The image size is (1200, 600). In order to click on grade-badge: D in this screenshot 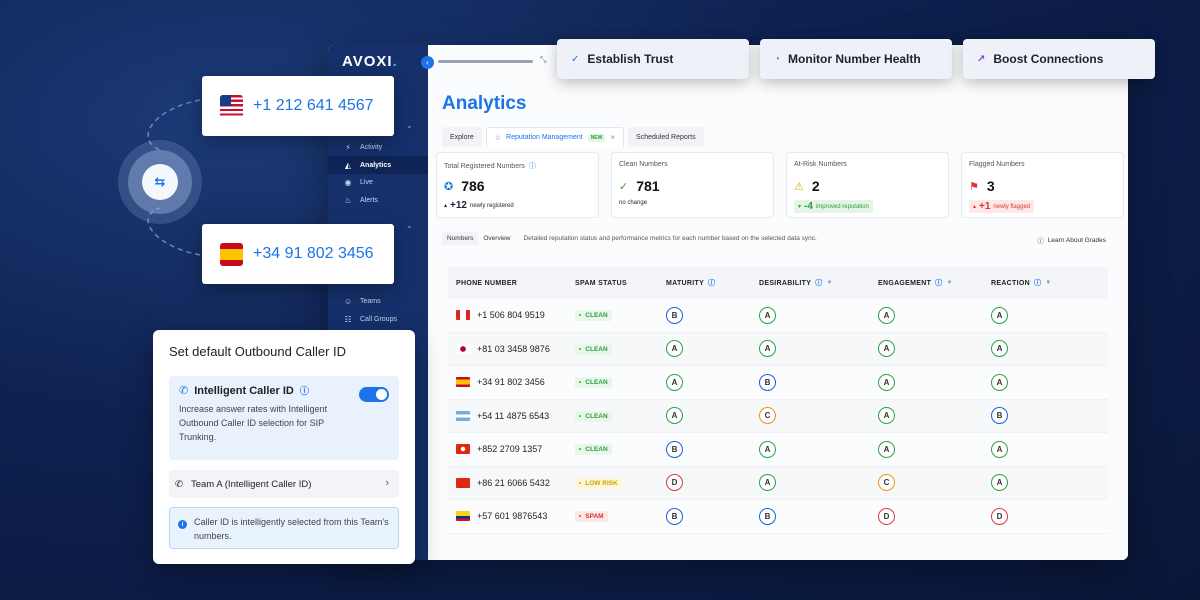, I will do `click(674, 483)`.